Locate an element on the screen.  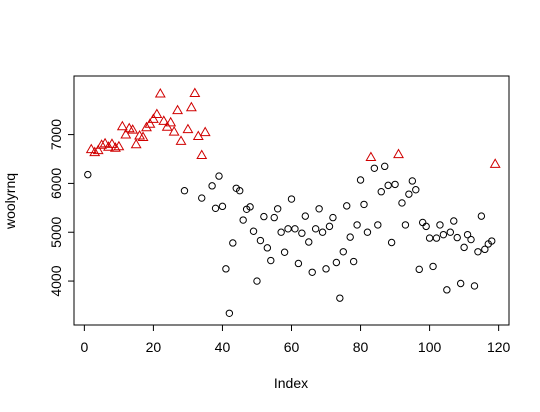
y-axis-title: woolyrnq is located at coordinates (10, 201).